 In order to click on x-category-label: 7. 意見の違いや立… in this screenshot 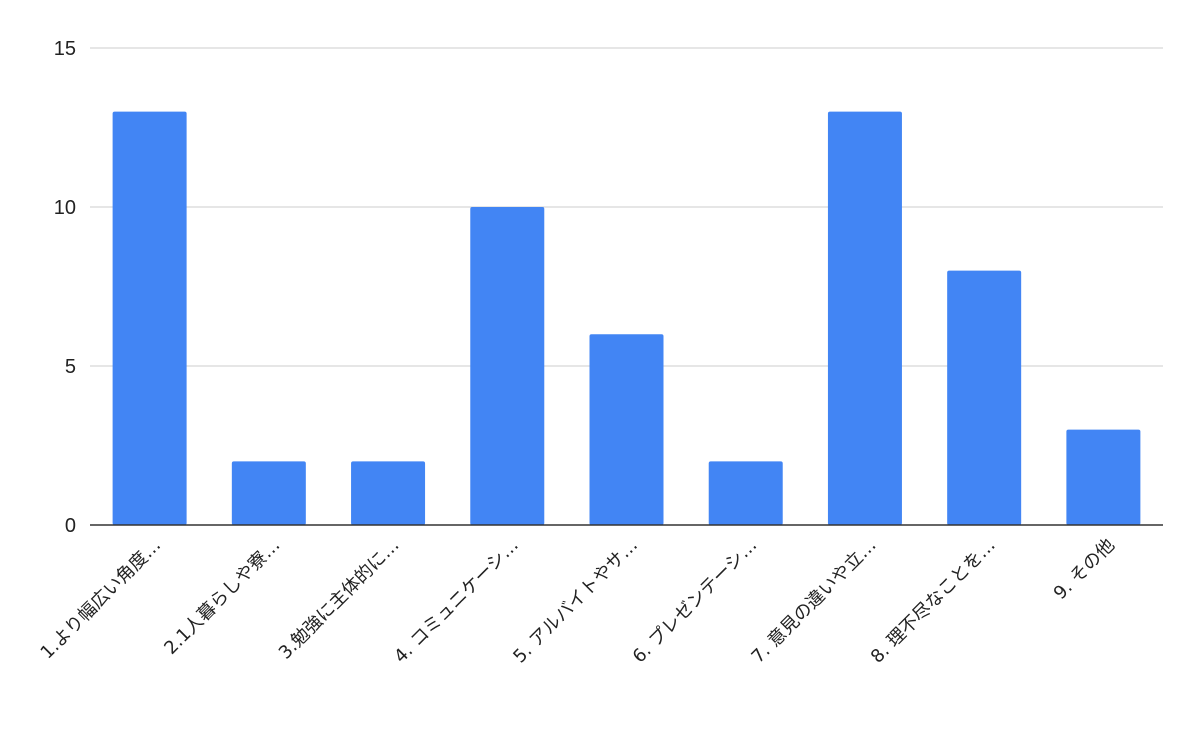, I will do `click(814, 601)`.